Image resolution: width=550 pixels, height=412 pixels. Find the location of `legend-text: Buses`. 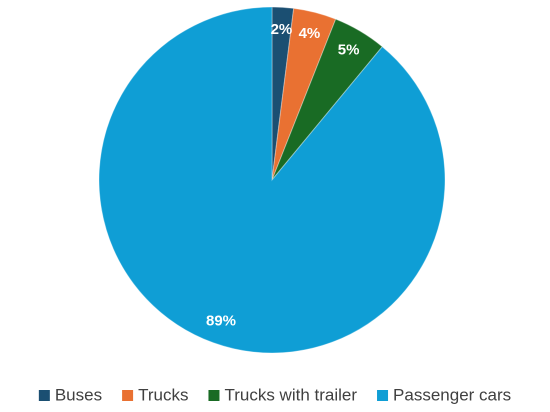

legend-text: Buses is located at coordinates (78, 394).